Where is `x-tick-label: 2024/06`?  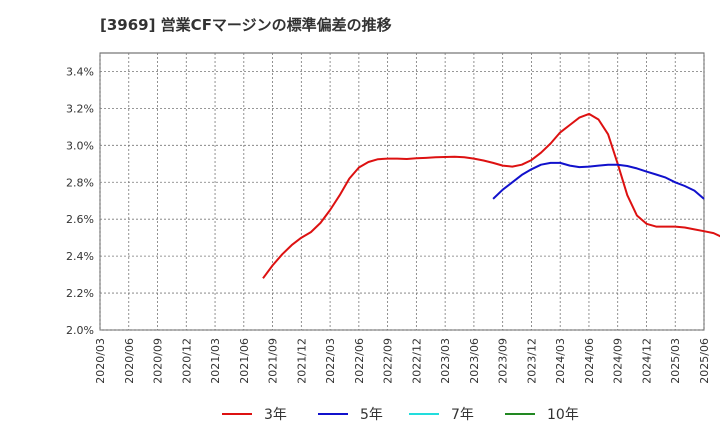
x-tick-label: 2024/06 is located at coordinates (589, 361).